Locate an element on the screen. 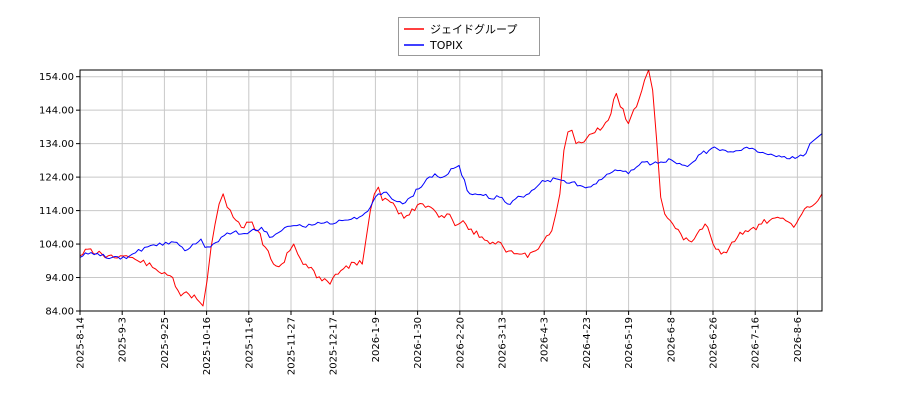 The image size is (900, 400). x-tick-label: 2025-8-14 is located at coordinates (81, 343).